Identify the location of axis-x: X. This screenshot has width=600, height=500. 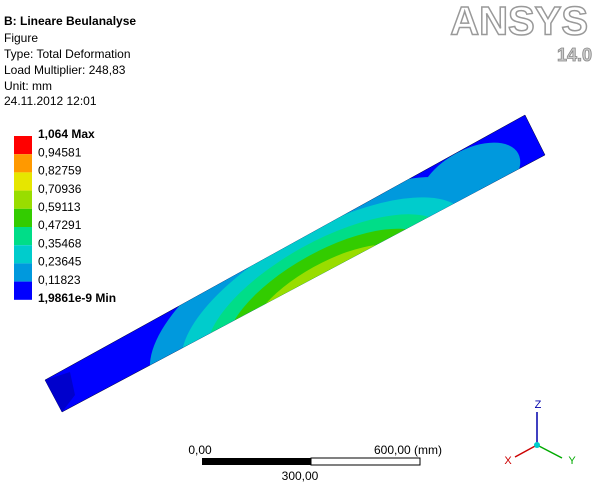
(508, 461).